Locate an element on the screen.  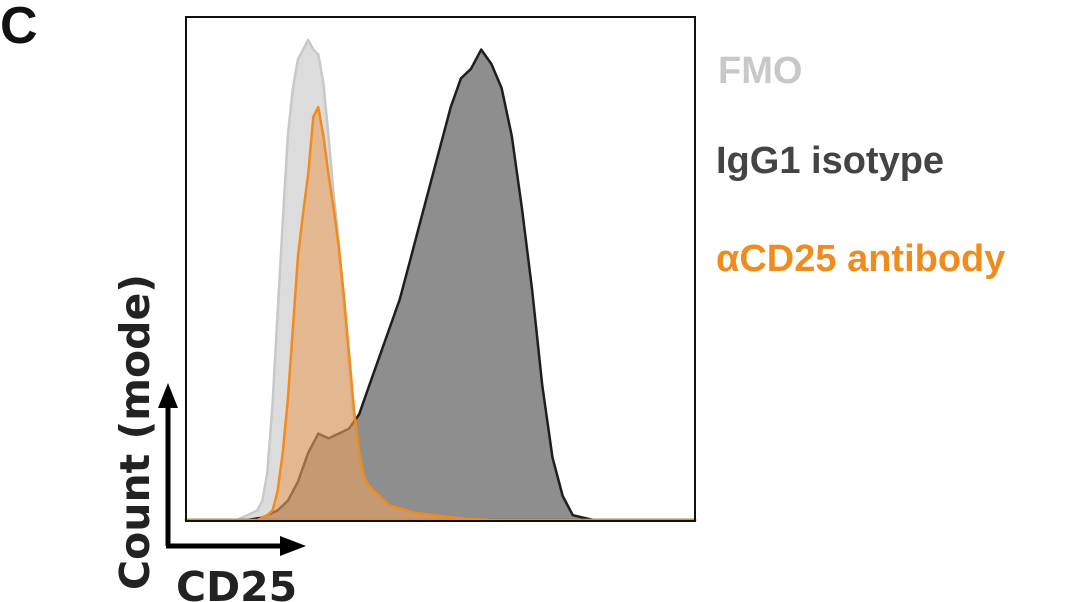
legend-entry-fmo: FMO is located at coordinates (760, 71).